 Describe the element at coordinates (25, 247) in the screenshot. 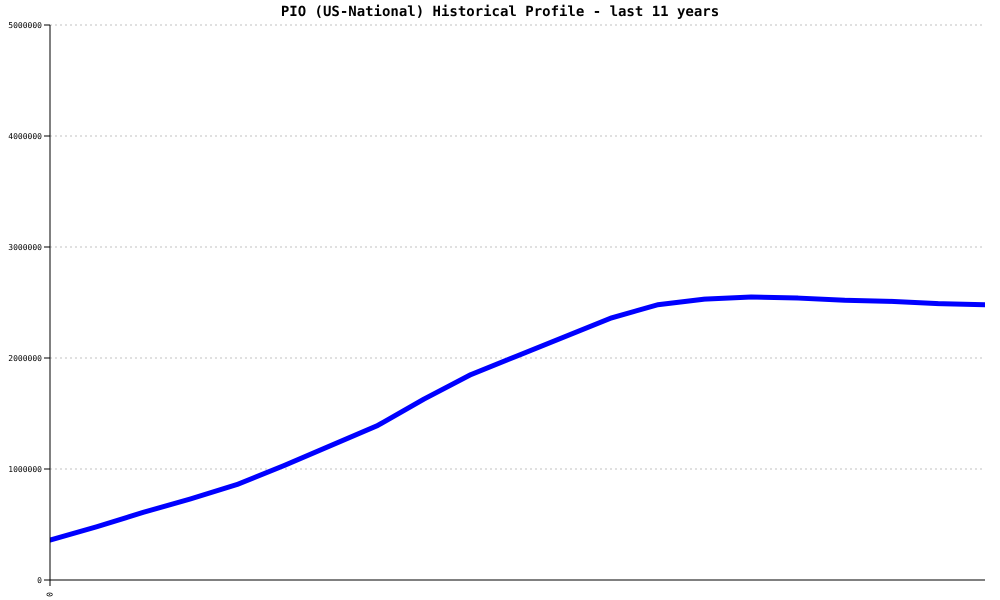

I see `y-tick-label: 3000000` at that location.